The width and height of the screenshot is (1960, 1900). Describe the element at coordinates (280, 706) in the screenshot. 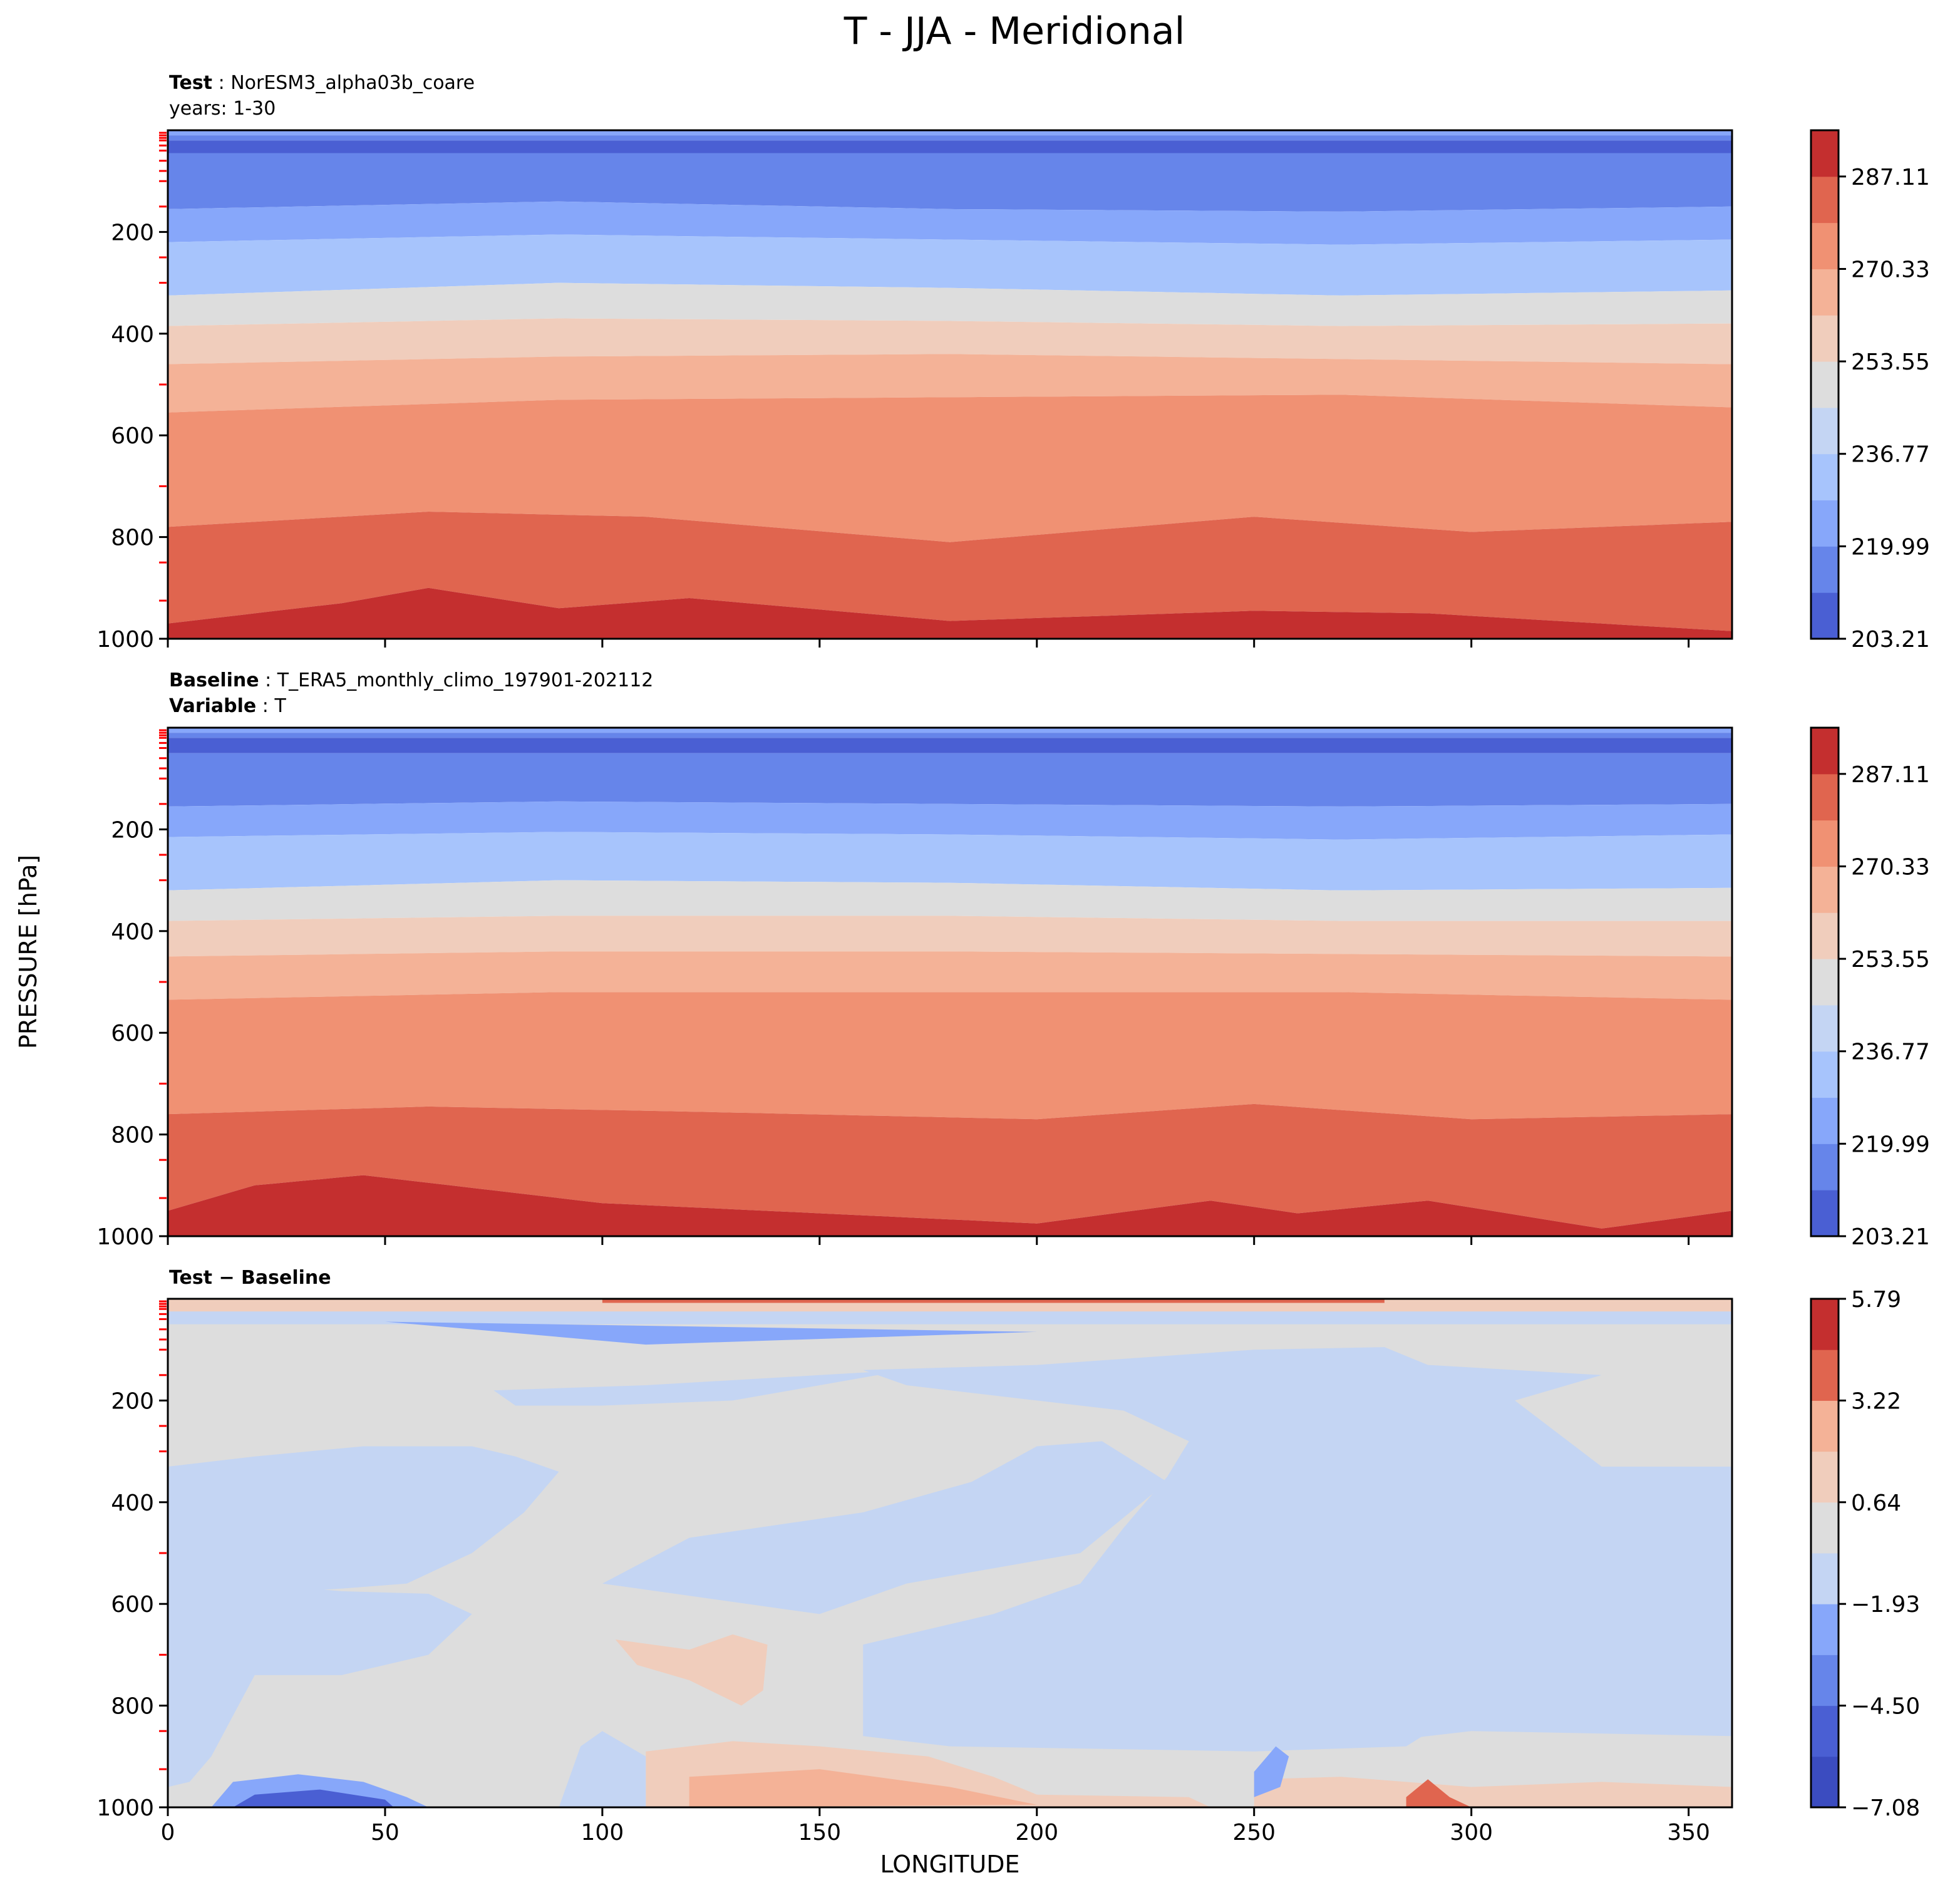

I see `panel-baseline-header-2-text: T` at that location.